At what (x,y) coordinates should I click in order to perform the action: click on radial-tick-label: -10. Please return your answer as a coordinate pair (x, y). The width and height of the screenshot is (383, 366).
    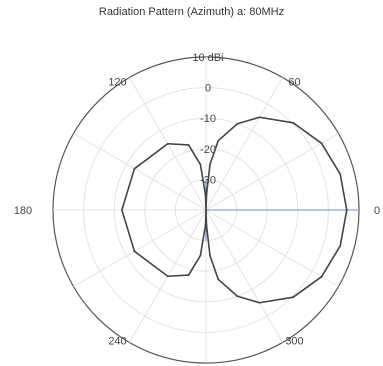
    Looking at the image, I should click on (208, 119).